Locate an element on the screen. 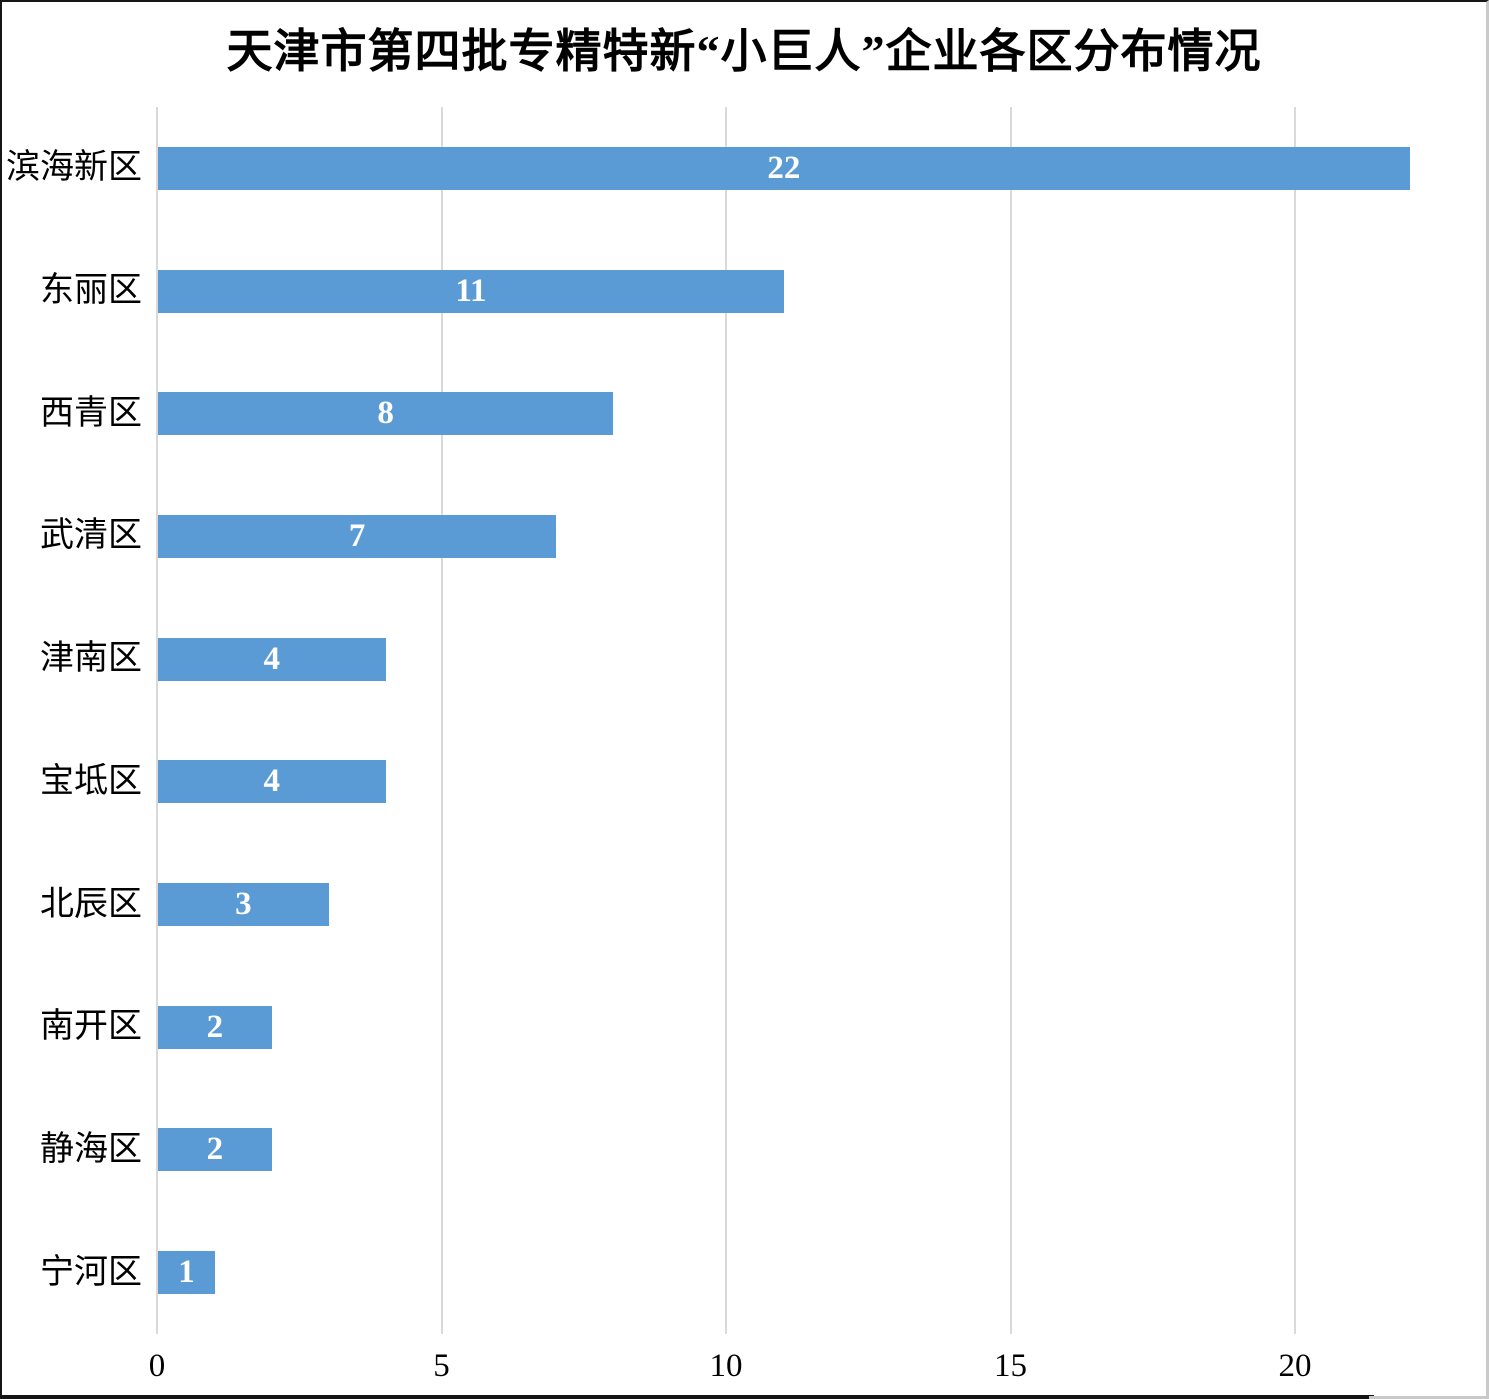 The width and height of the screenshot is (1489, 1399). category-label-1: 东丽区 is located at coordinates (91, 291).